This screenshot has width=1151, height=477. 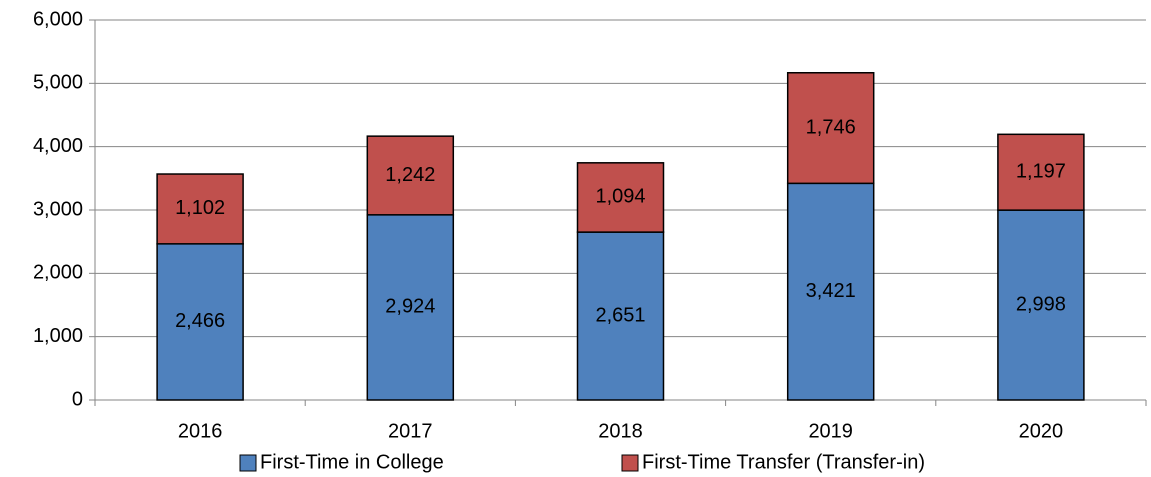 What do you see at coordinates (783, 462) in the screenshot?
I see `legend-label: First-Time Transfer (Transfer-in)` at bounding box center [783, 462].